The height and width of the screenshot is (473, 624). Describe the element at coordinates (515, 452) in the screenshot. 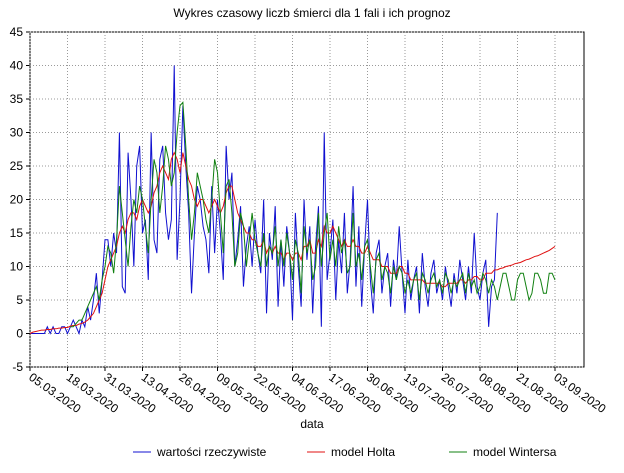

I see `legend-label: model Wintersa` at that location.